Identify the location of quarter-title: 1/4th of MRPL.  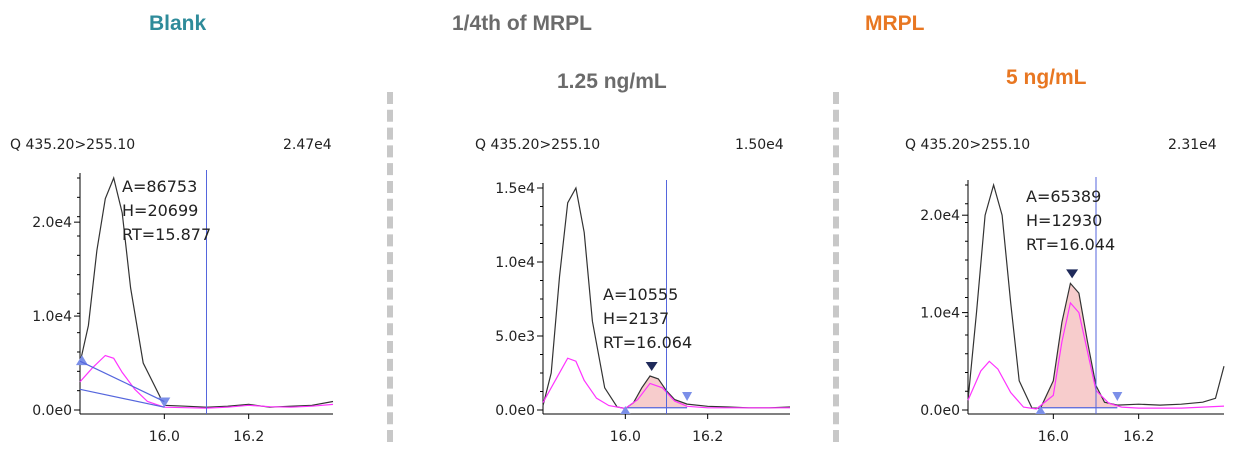
(522, 23).